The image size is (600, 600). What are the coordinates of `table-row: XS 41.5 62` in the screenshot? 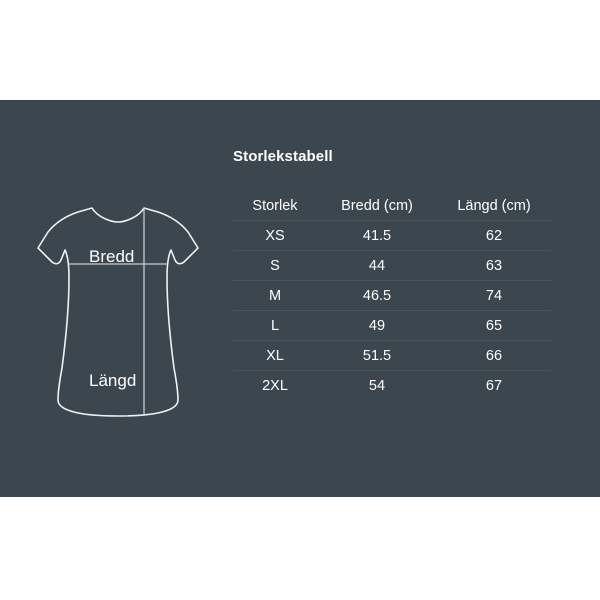 It's located at (392, 235).